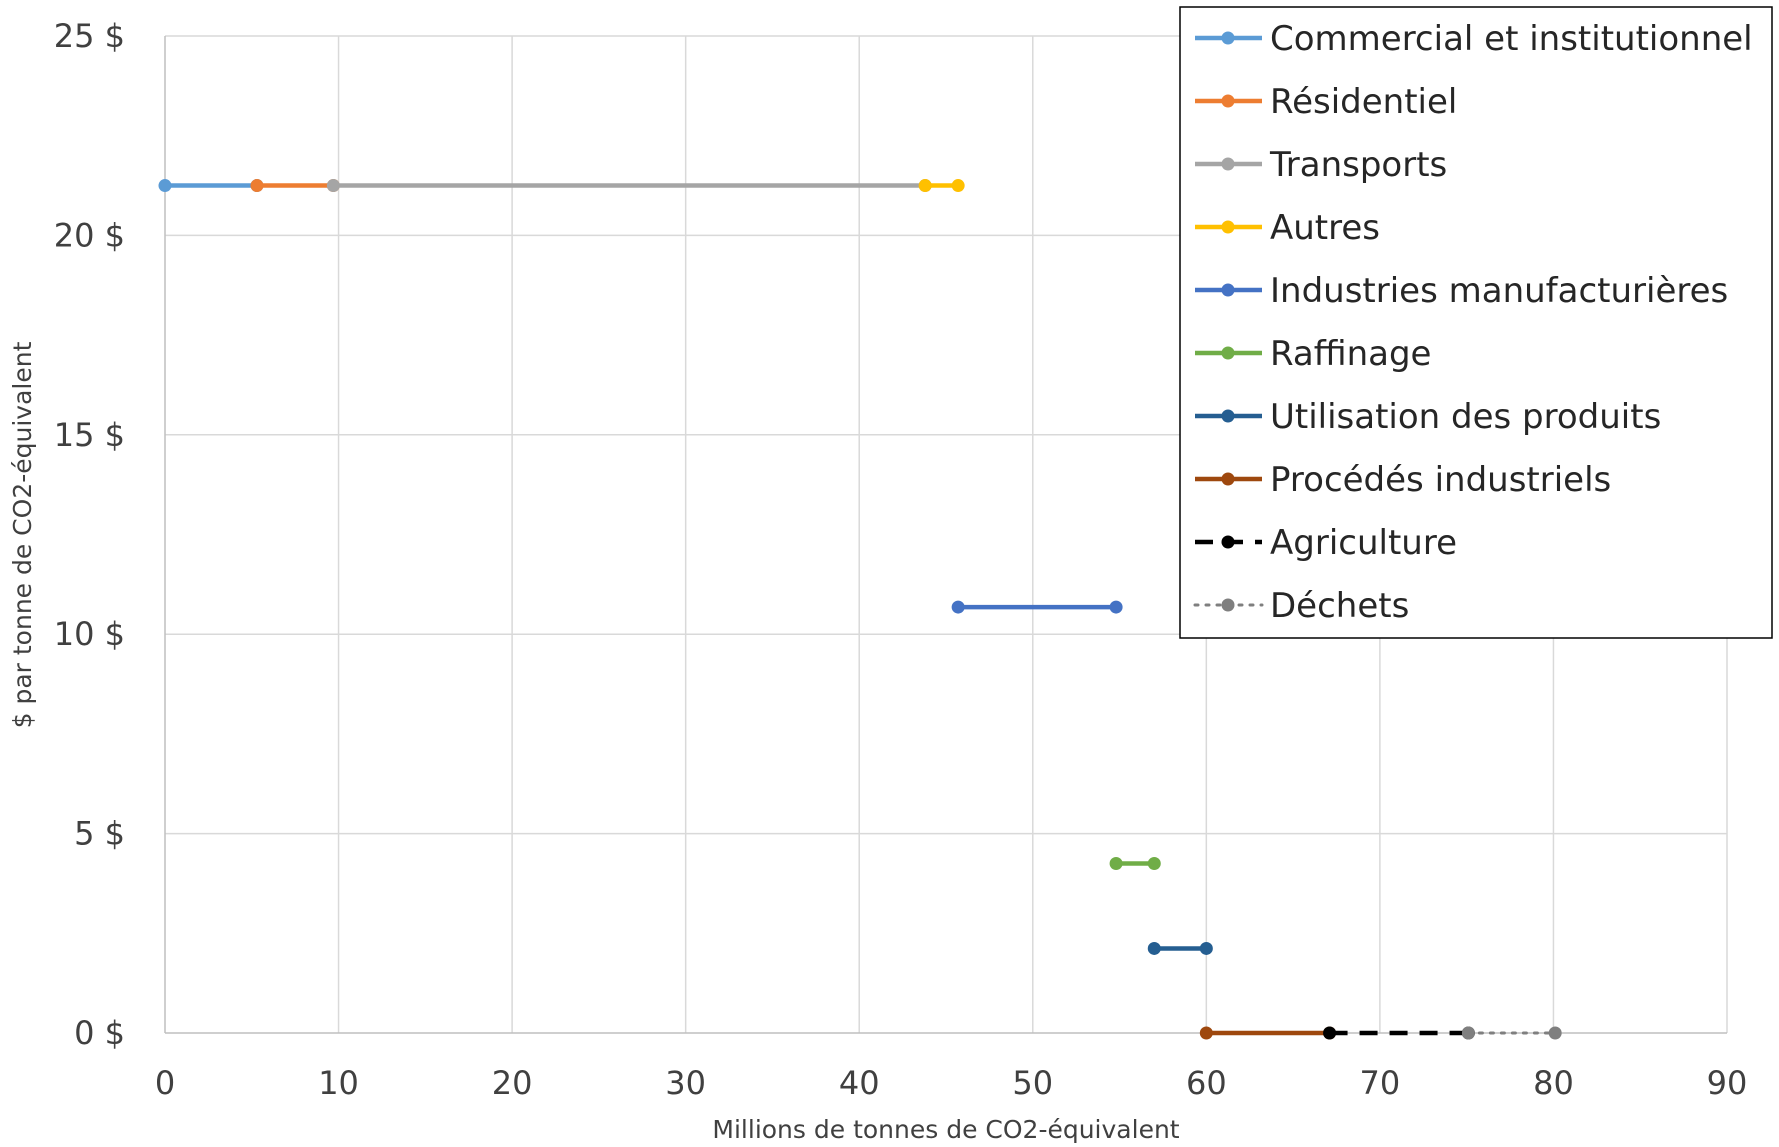  Describe the element at coordinates (99, 1033) in the screenshot. I see `y-tick-label: 0 $` at that location.